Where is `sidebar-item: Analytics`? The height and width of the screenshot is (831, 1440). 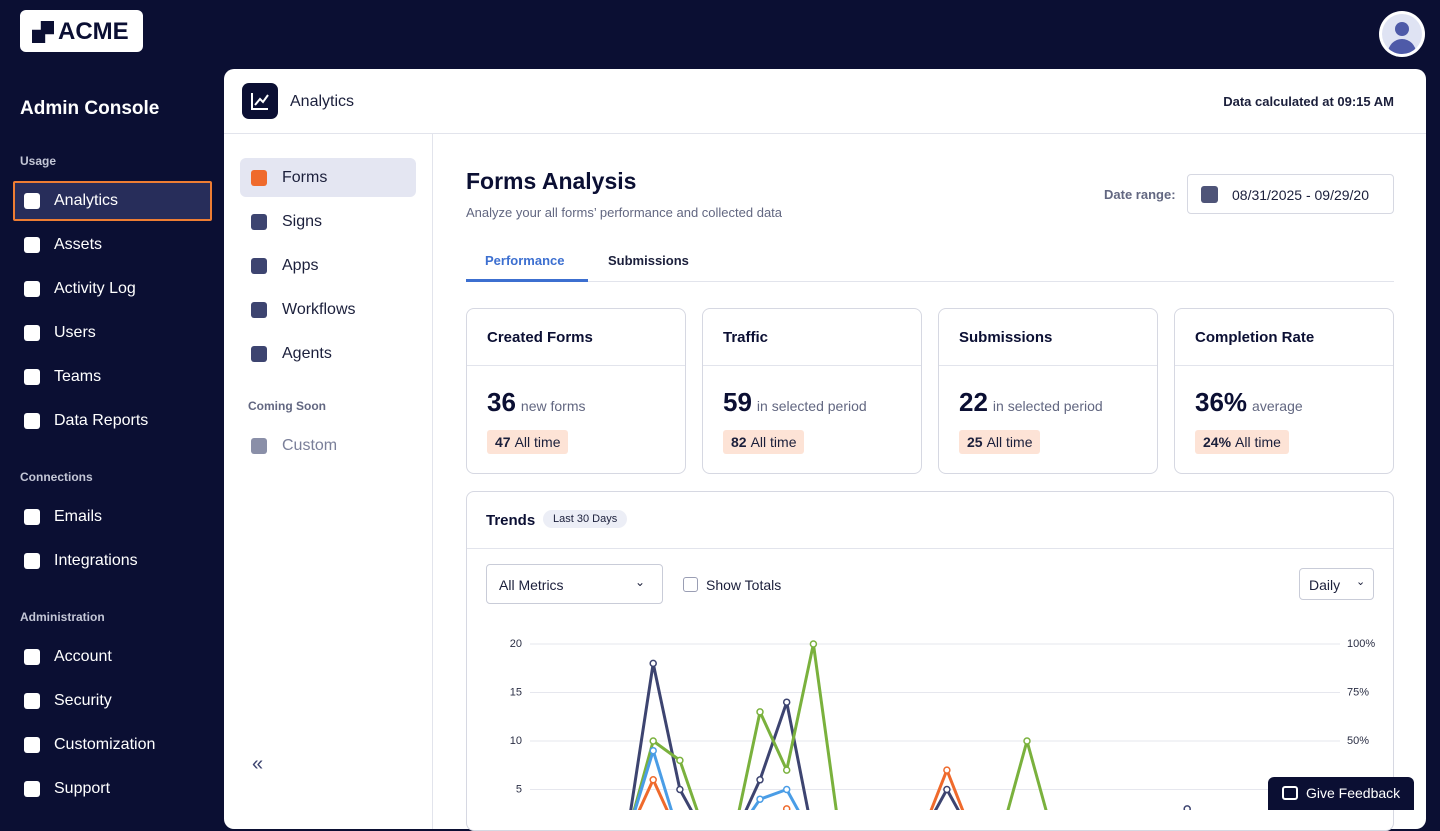
sidebar-item: Analytics is located at coordinates (86, 200).